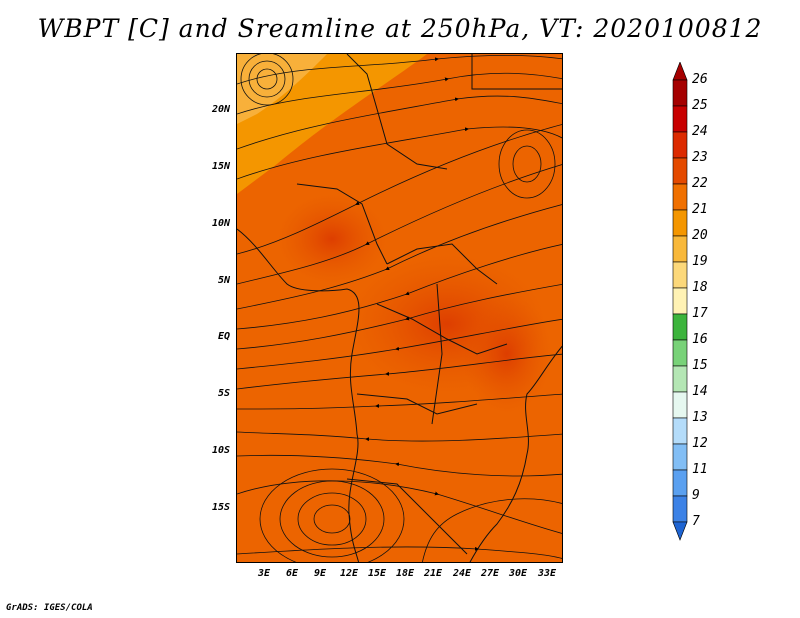  Describe the element at coordinates (405, 573) in the screenshot. I see `lon-label: 18E` at that location.